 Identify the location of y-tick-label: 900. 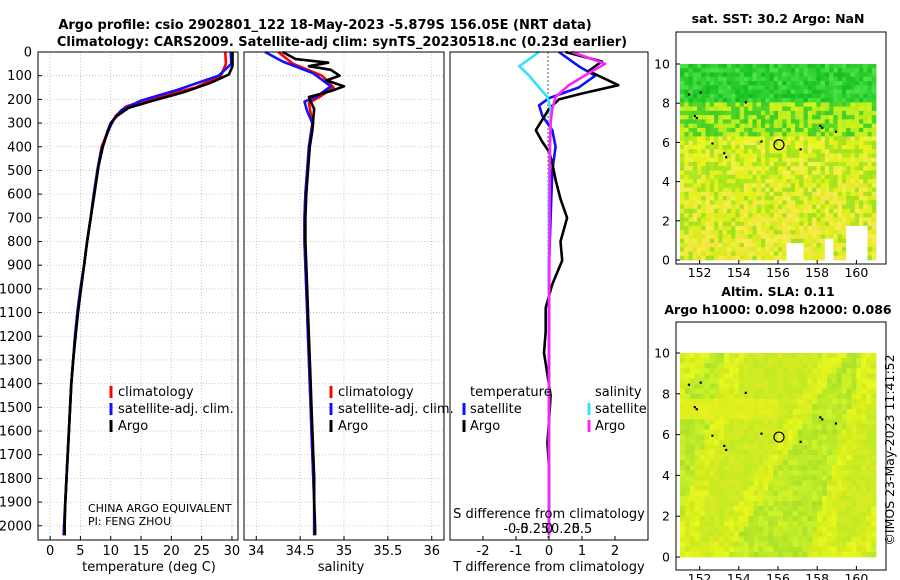
(19, 266).